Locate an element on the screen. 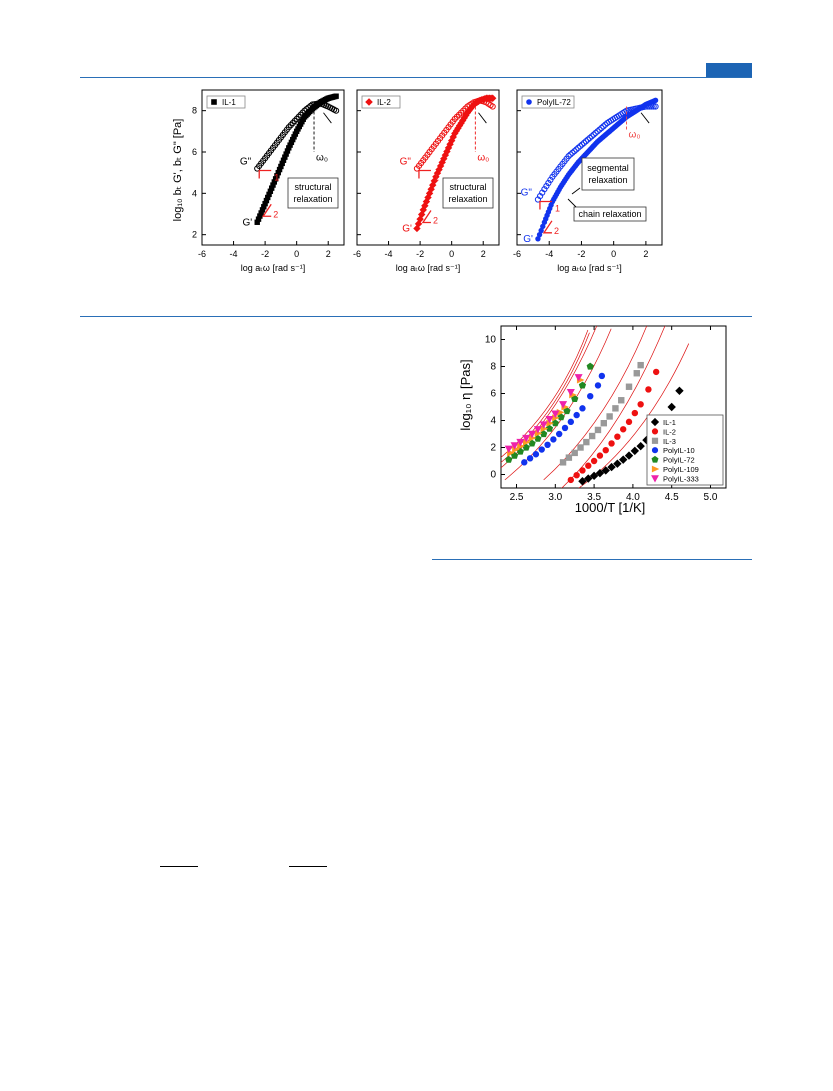 Image resolution: width=833 pixels, height=1091 pixels. viscosity-xlabel: 1000/T [1/K] is located at coordinates (610, 507).